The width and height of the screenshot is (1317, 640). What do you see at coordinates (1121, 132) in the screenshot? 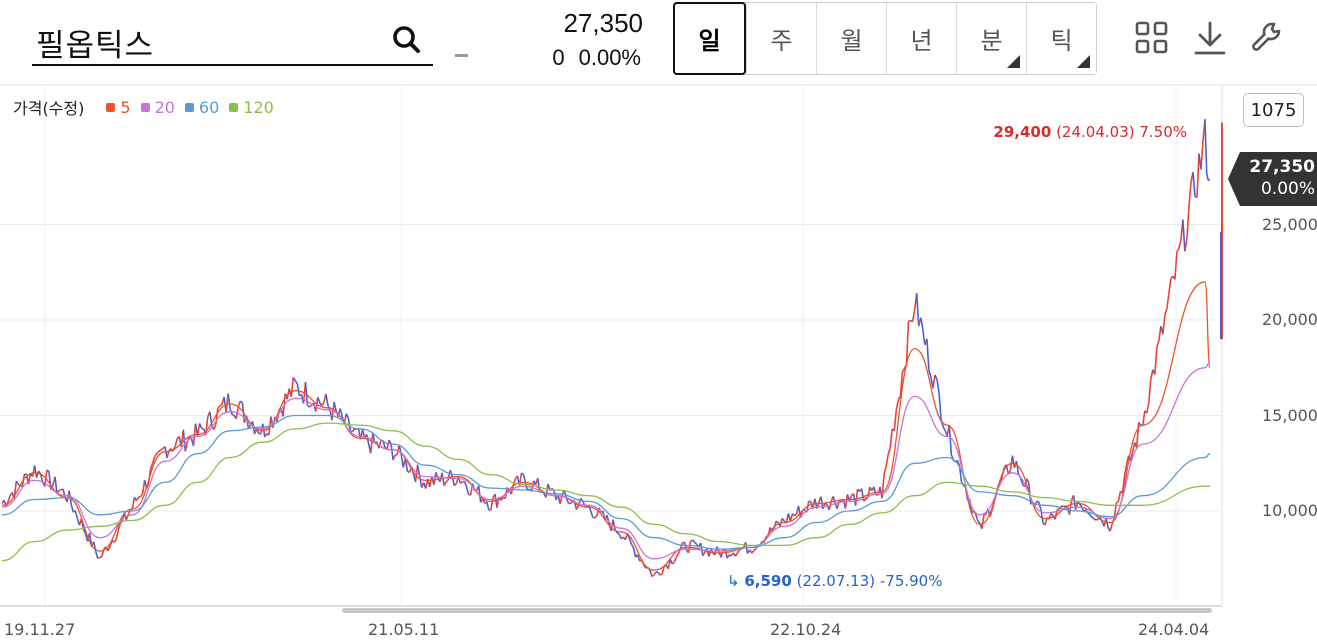
I see `high-detail: (24.04.03) 7.50%` at bounding box center [1121, 132].